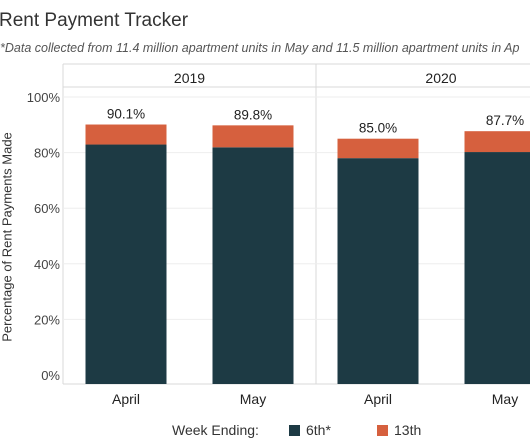 The height and width of the screenshot is (443, 530). I want to click on y-tick-label: 60%, so click(47, 208).